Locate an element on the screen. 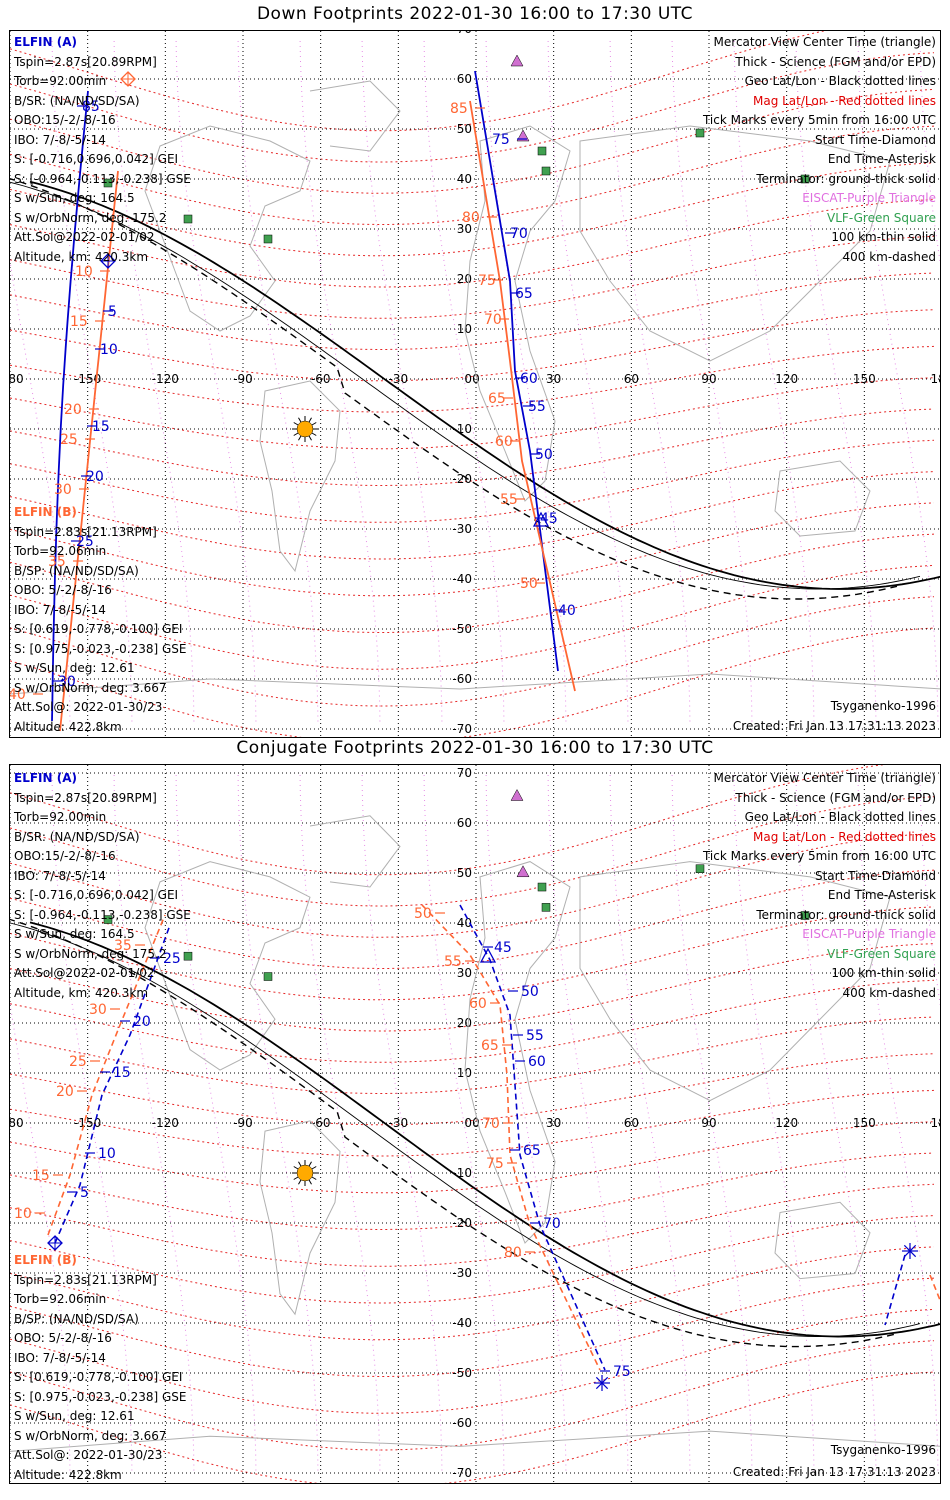 The height and width of the screenshot is (1500, 950). elfin-b-track-end is located at coordinates (934, 1288).